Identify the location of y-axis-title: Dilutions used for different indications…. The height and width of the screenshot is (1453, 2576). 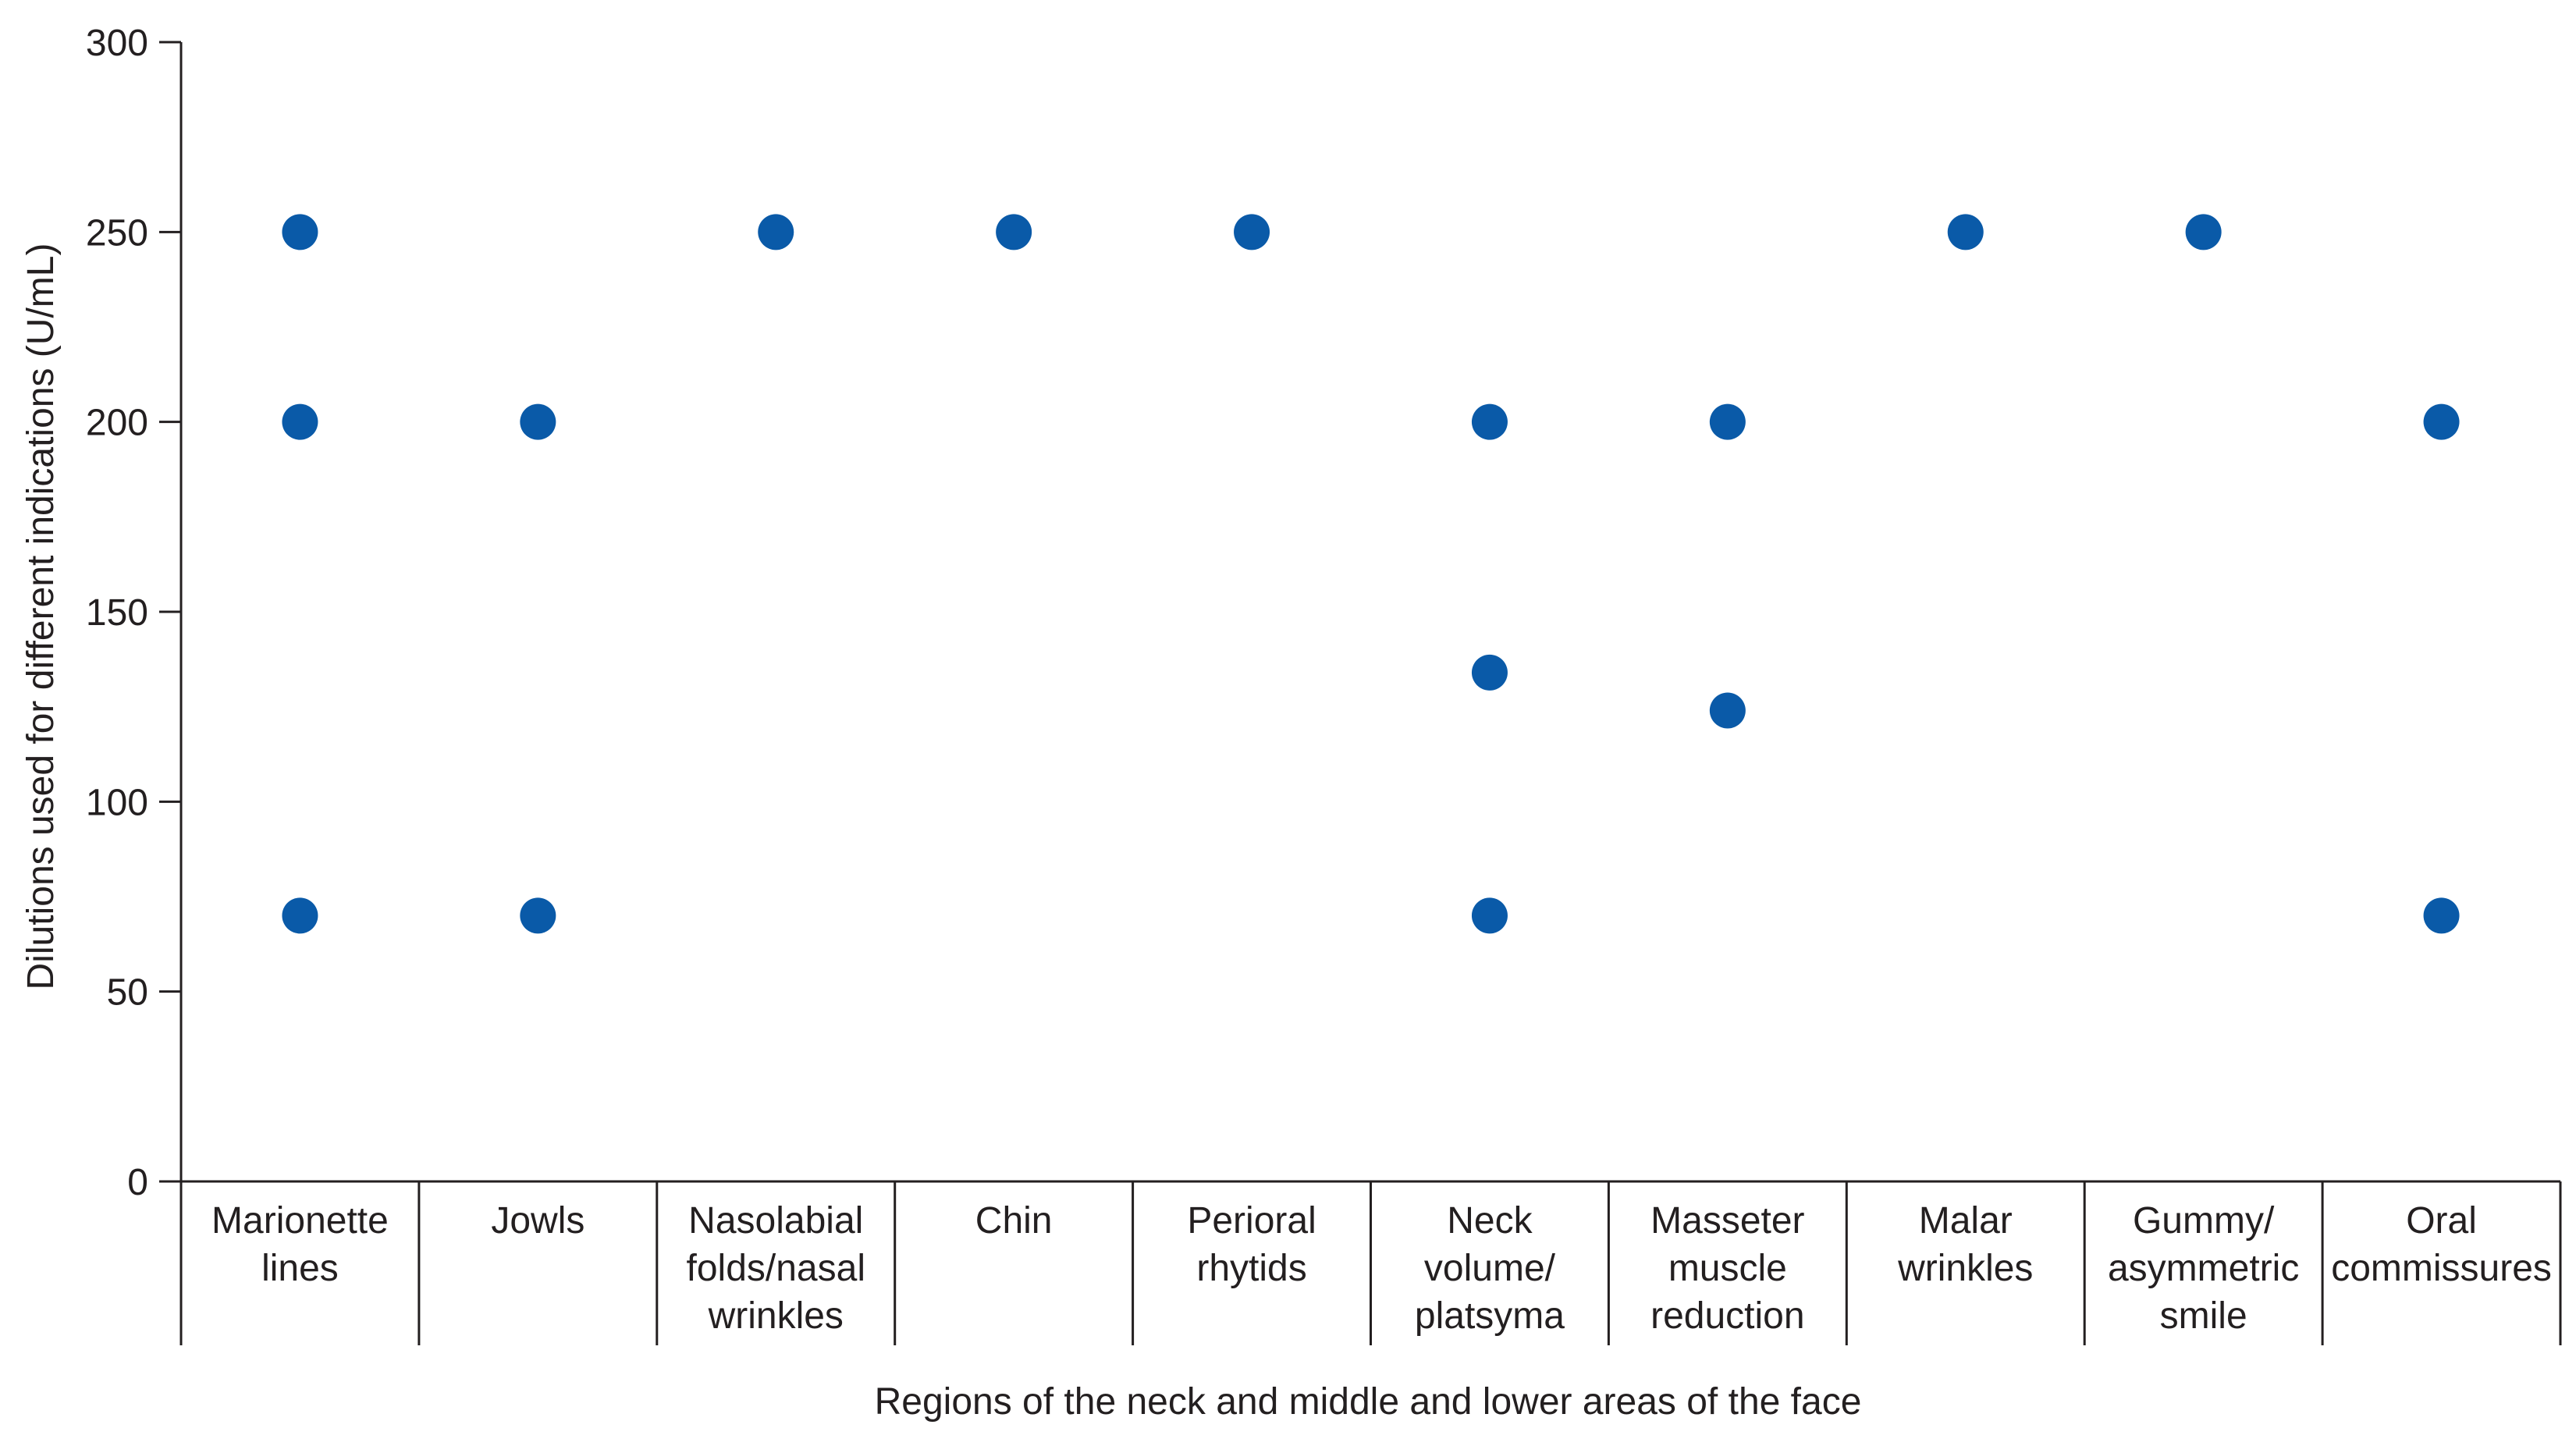
(41, 616).